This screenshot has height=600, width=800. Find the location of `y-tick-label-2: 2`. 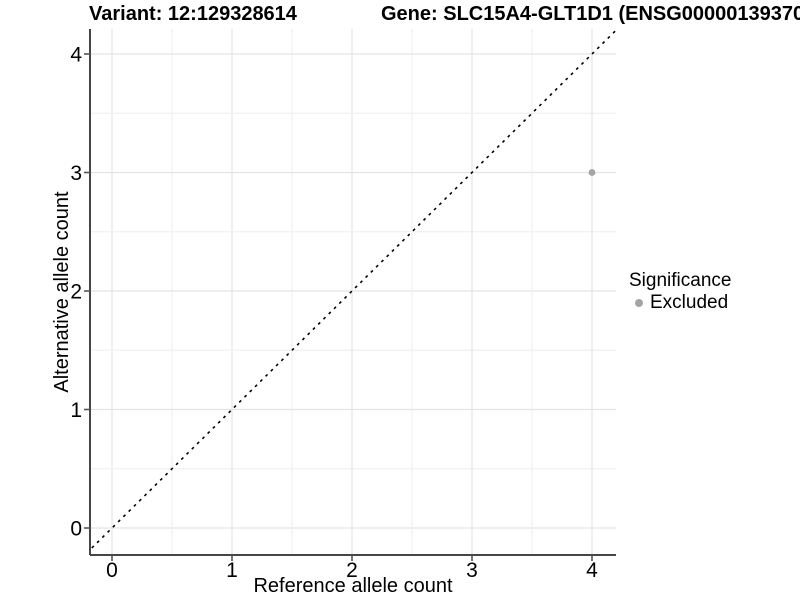

y-tick-label-2: 2 is located at coordinates (76, 292).